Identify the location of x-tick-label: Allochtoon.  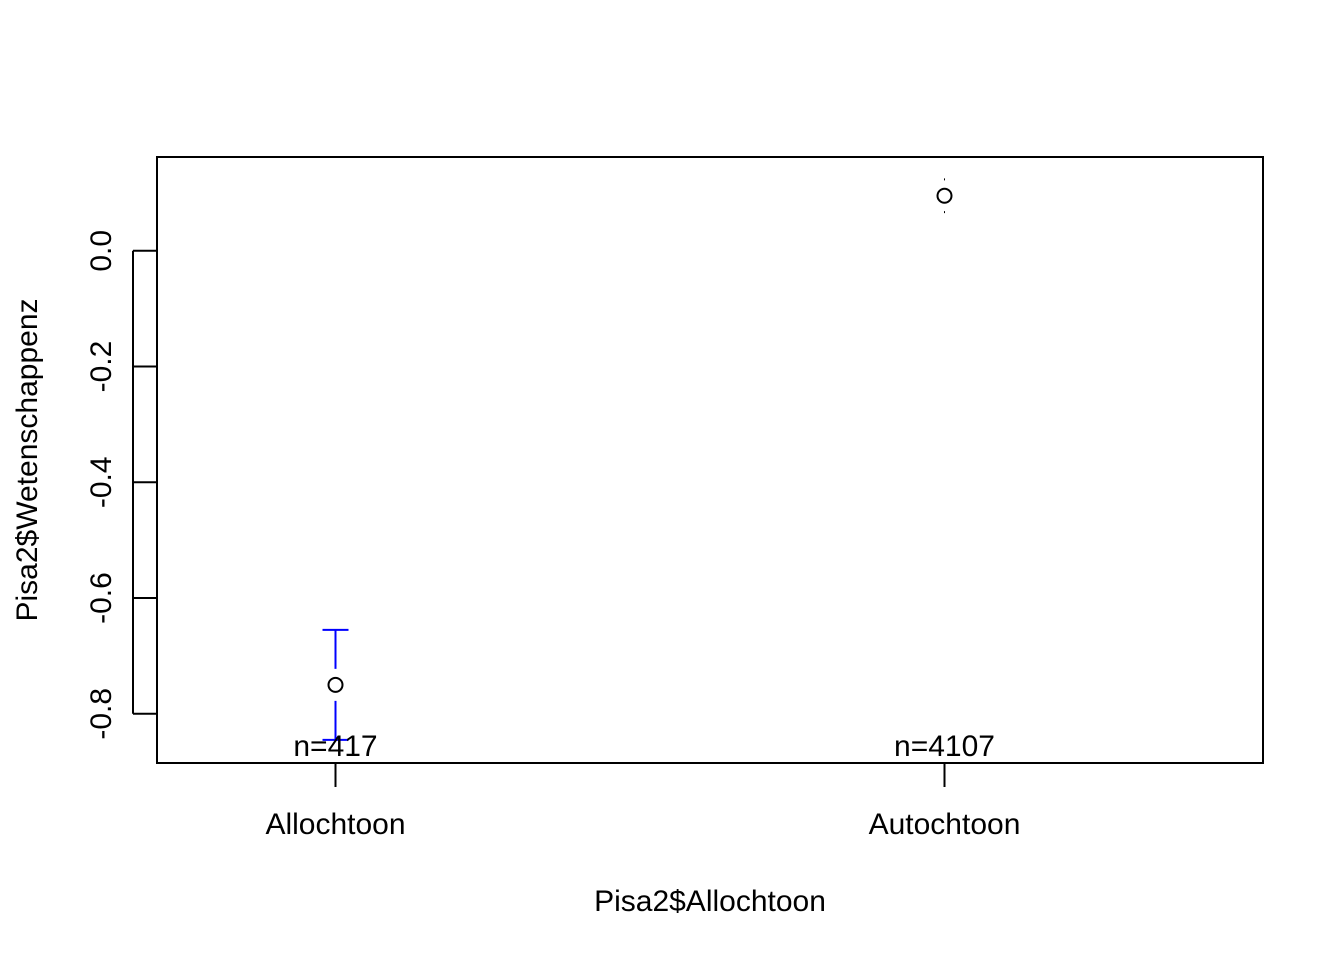
(335, 824).